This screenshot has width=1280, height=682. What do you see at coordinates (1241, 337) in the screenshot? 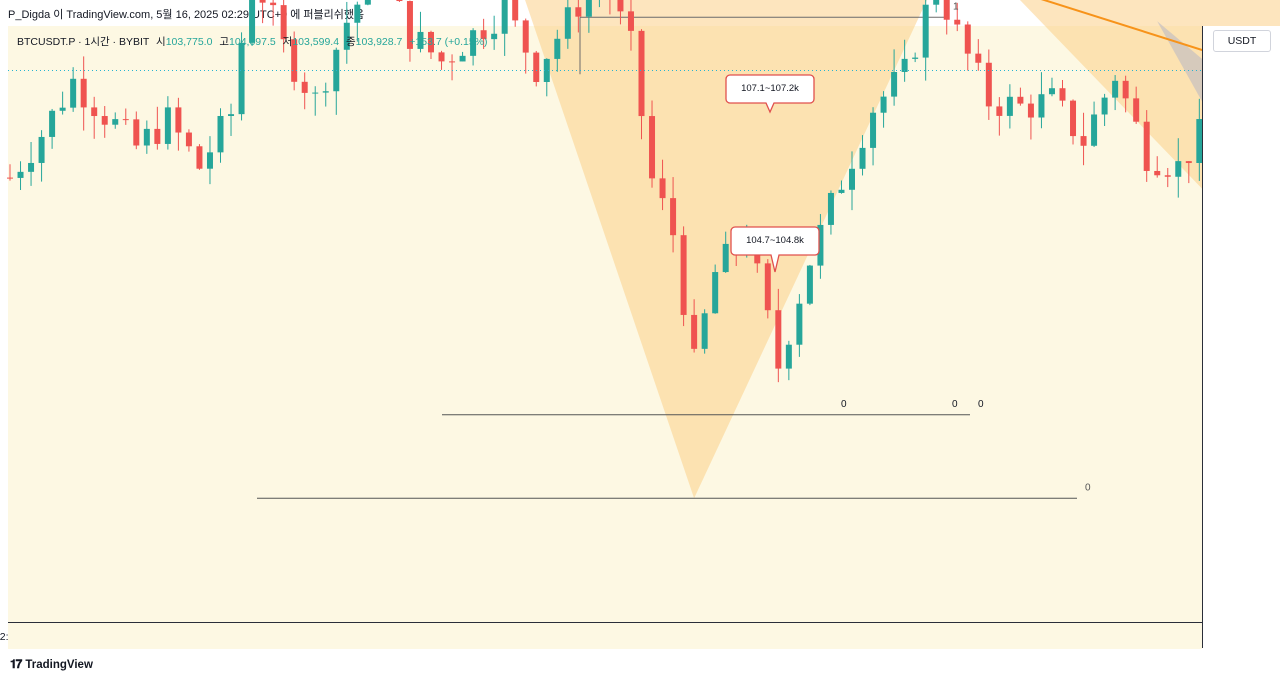
I see `price-axis: USDT` at bounding box center [1241, 337].